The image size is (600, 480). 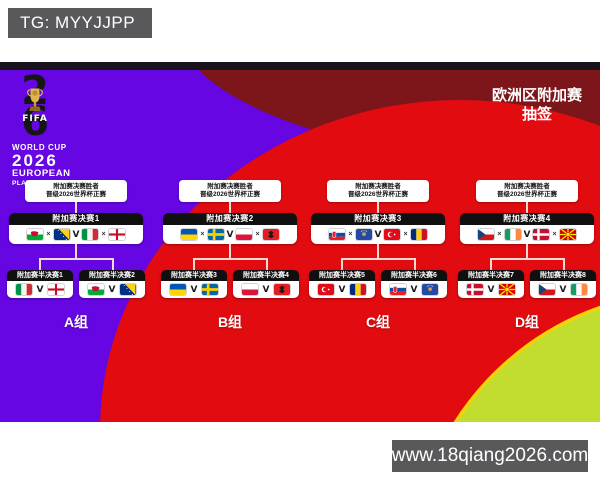 What do you see at coordinates (41, 174) in the screenshot?
I see `european-text: EUROPEAN` at bounding box center [41, 174].